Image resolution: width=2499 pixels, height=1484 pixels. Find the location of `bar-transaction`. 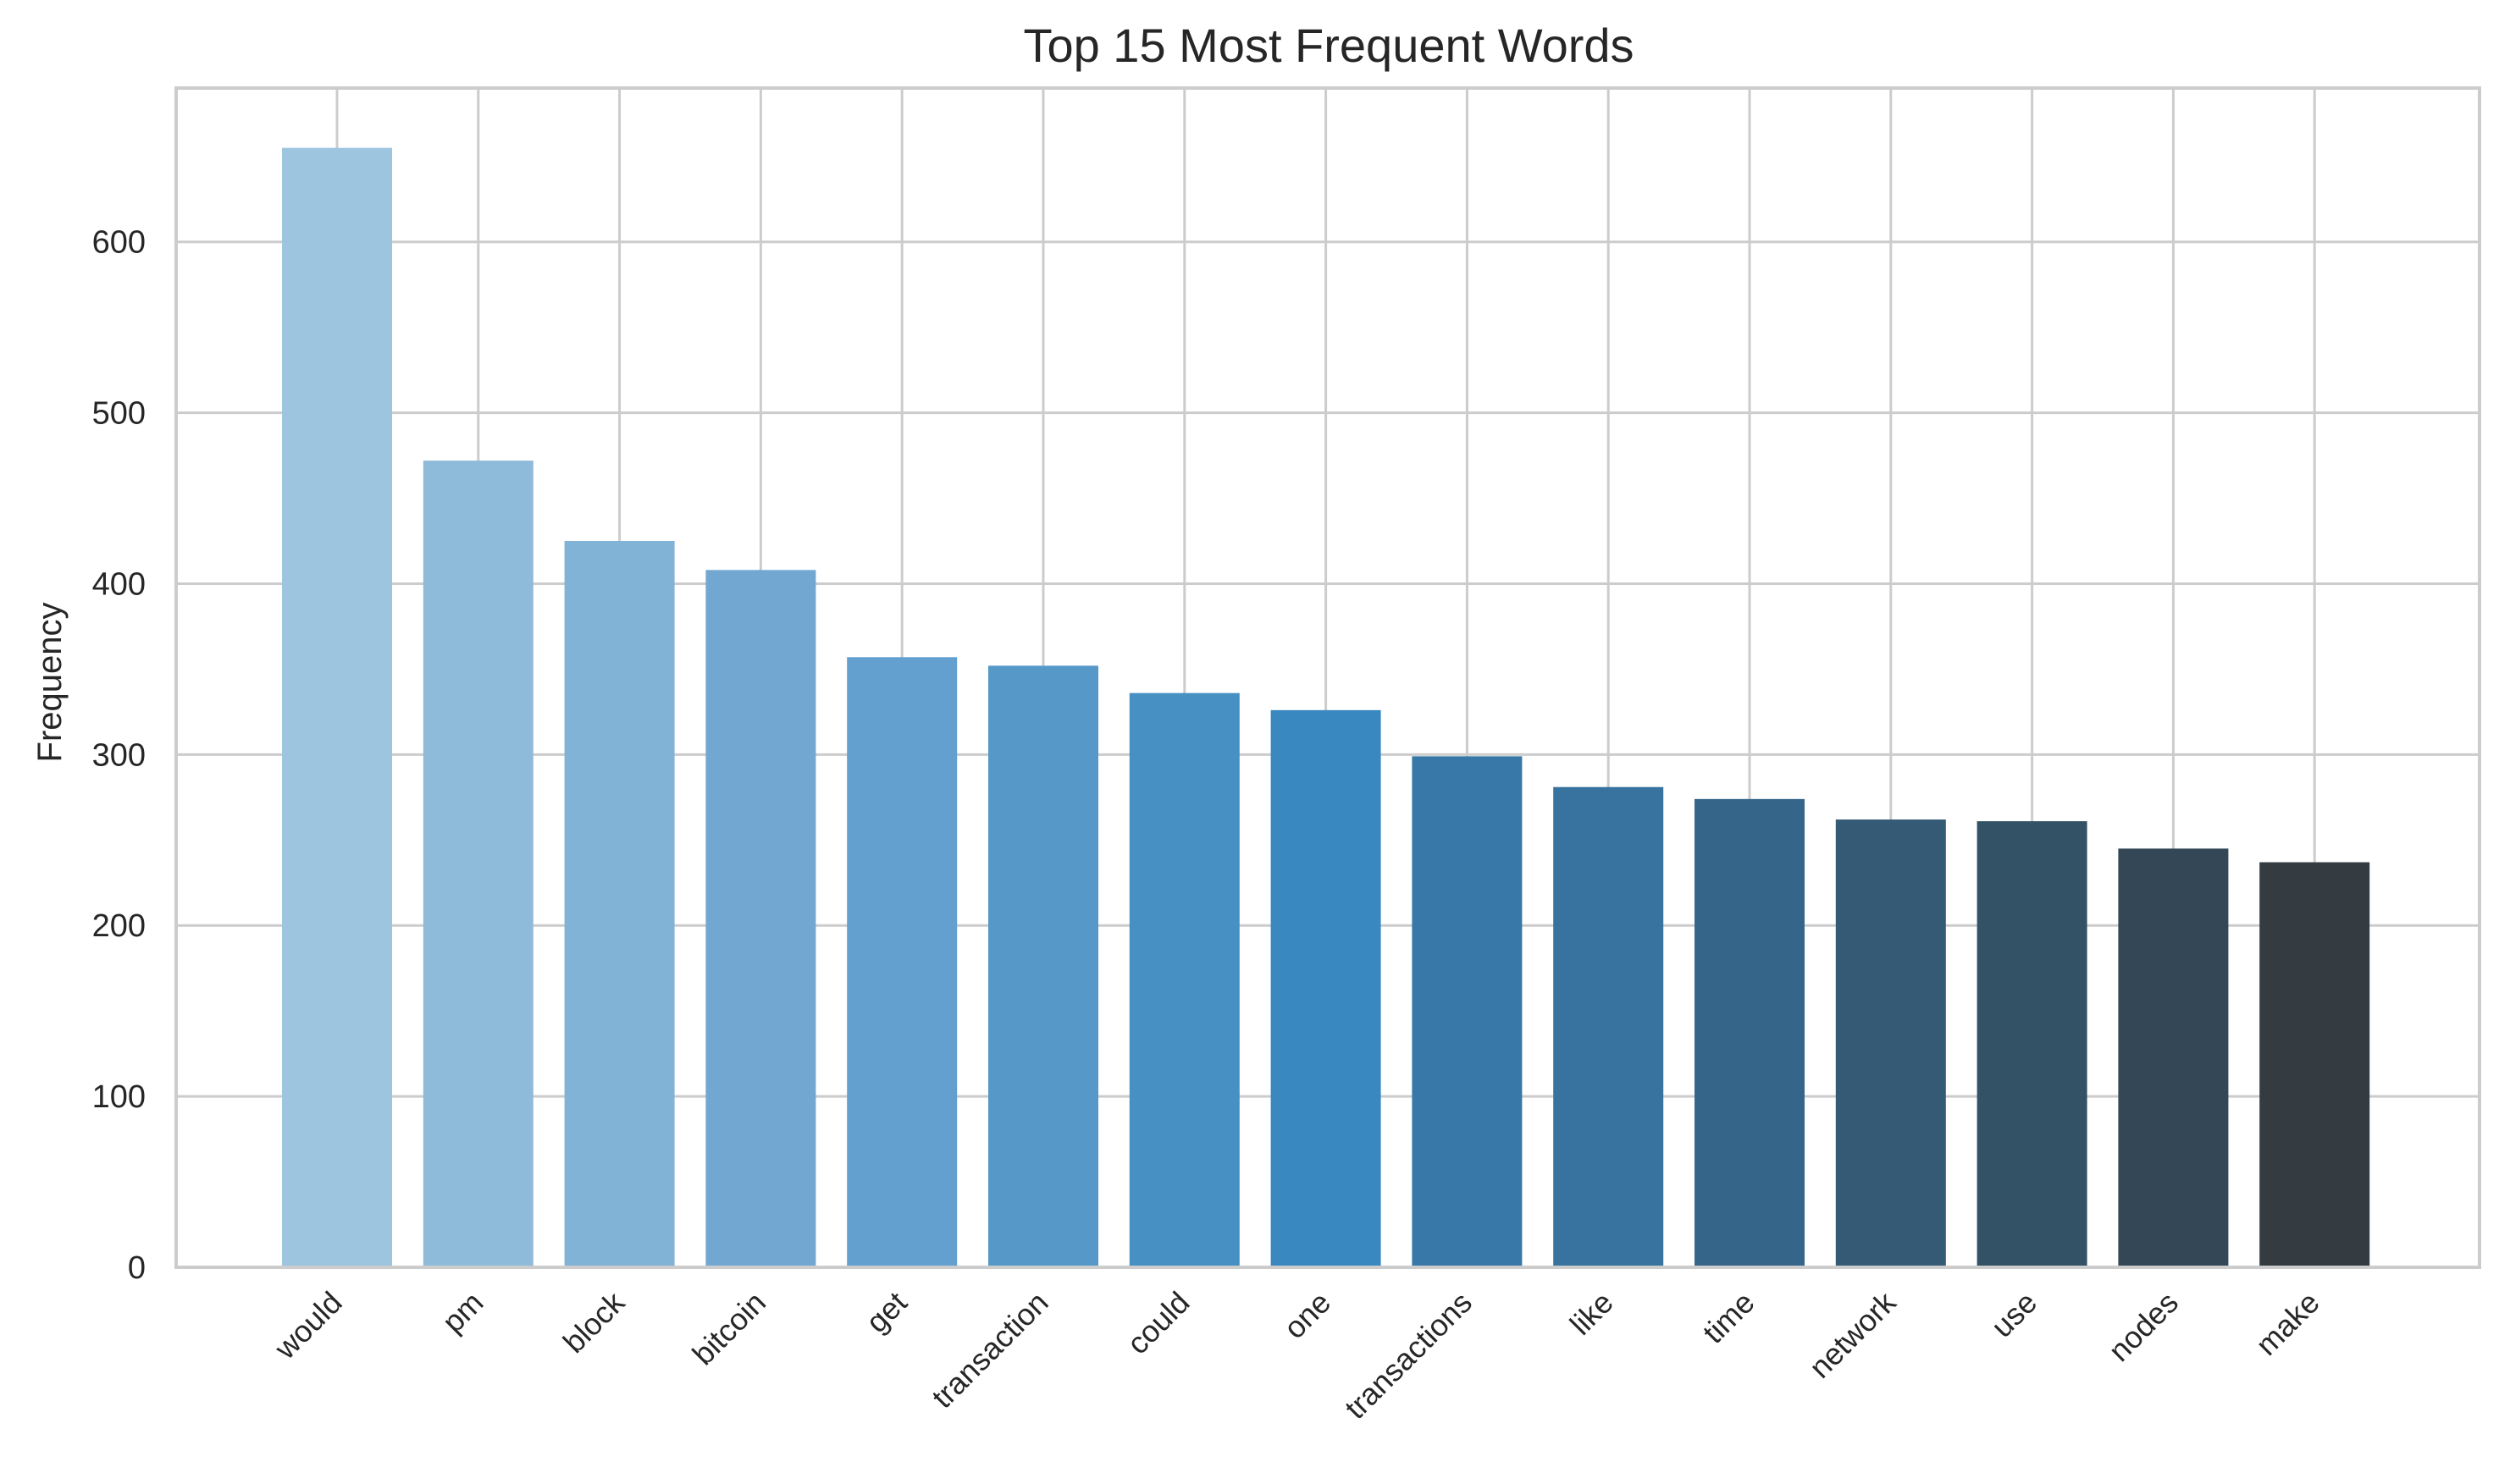

bar-transaction is located at coordinates (1043, 966).